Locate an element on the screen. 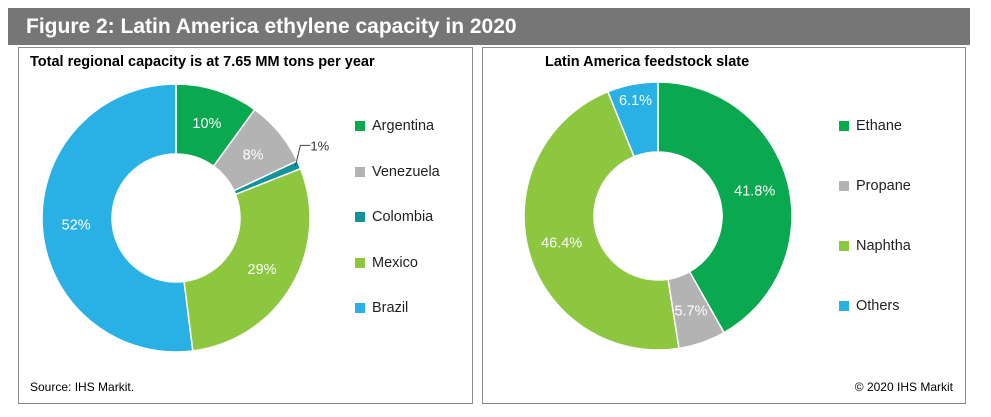 This screenshot has height=417, width=991. slice-others is located at coordinates (632, 119).